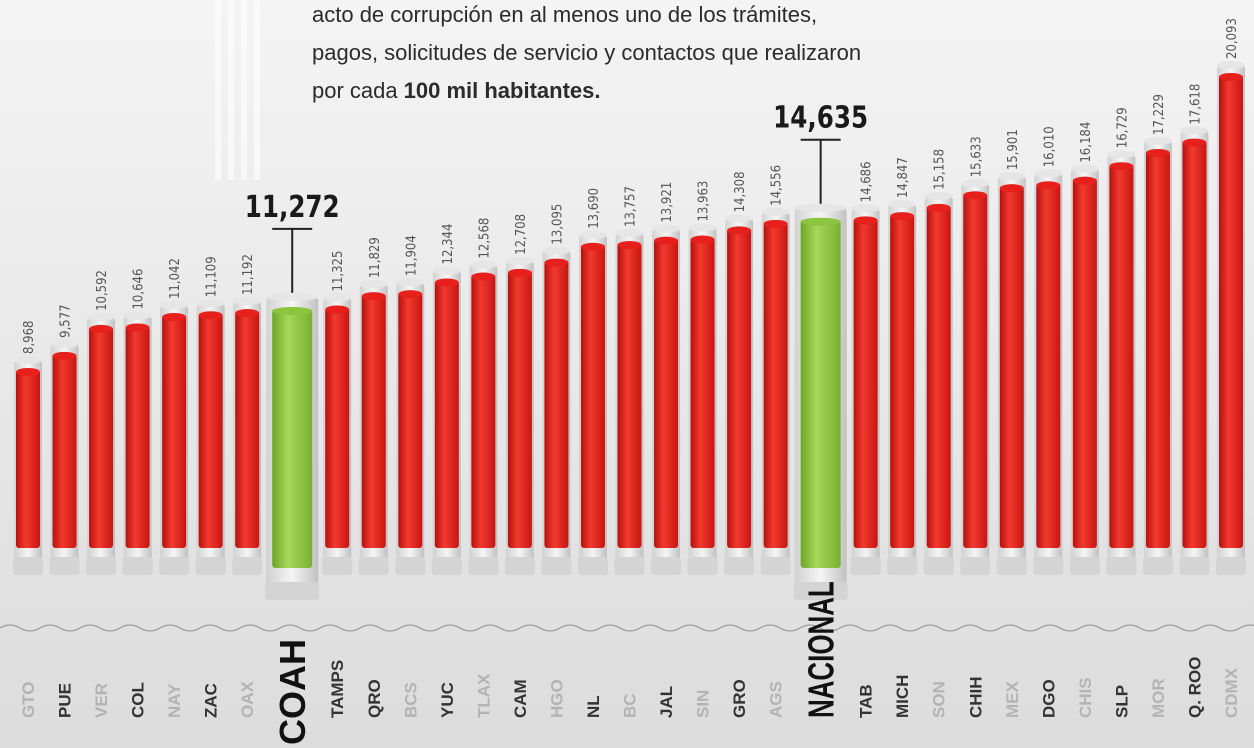  What do you see at coordinates (520, 698) in the screenshot?
I see `category-label: CAM` at bounding box center [520, 698].